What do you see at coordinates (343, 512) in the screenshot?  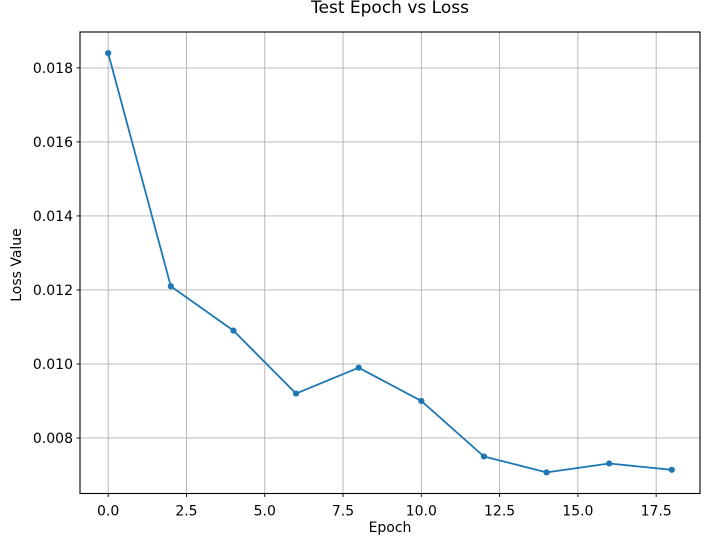 I see `x-tick-label: 7.5` at bounding box center [343, 512].